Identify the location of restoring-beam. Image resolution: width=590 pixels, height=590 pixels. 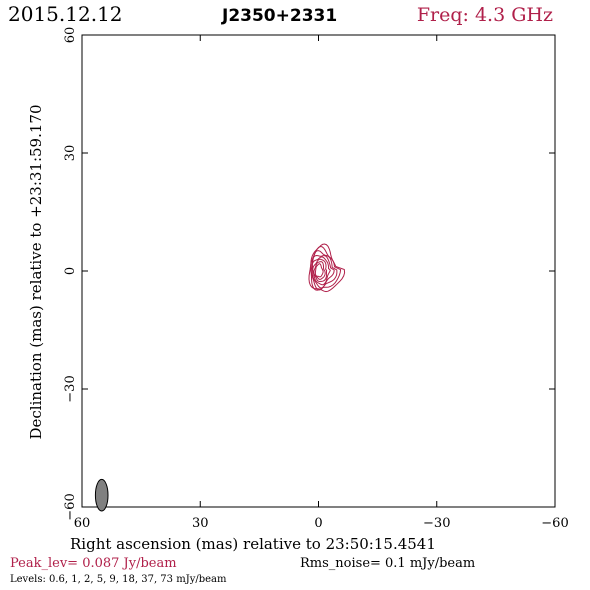
(101, 495).